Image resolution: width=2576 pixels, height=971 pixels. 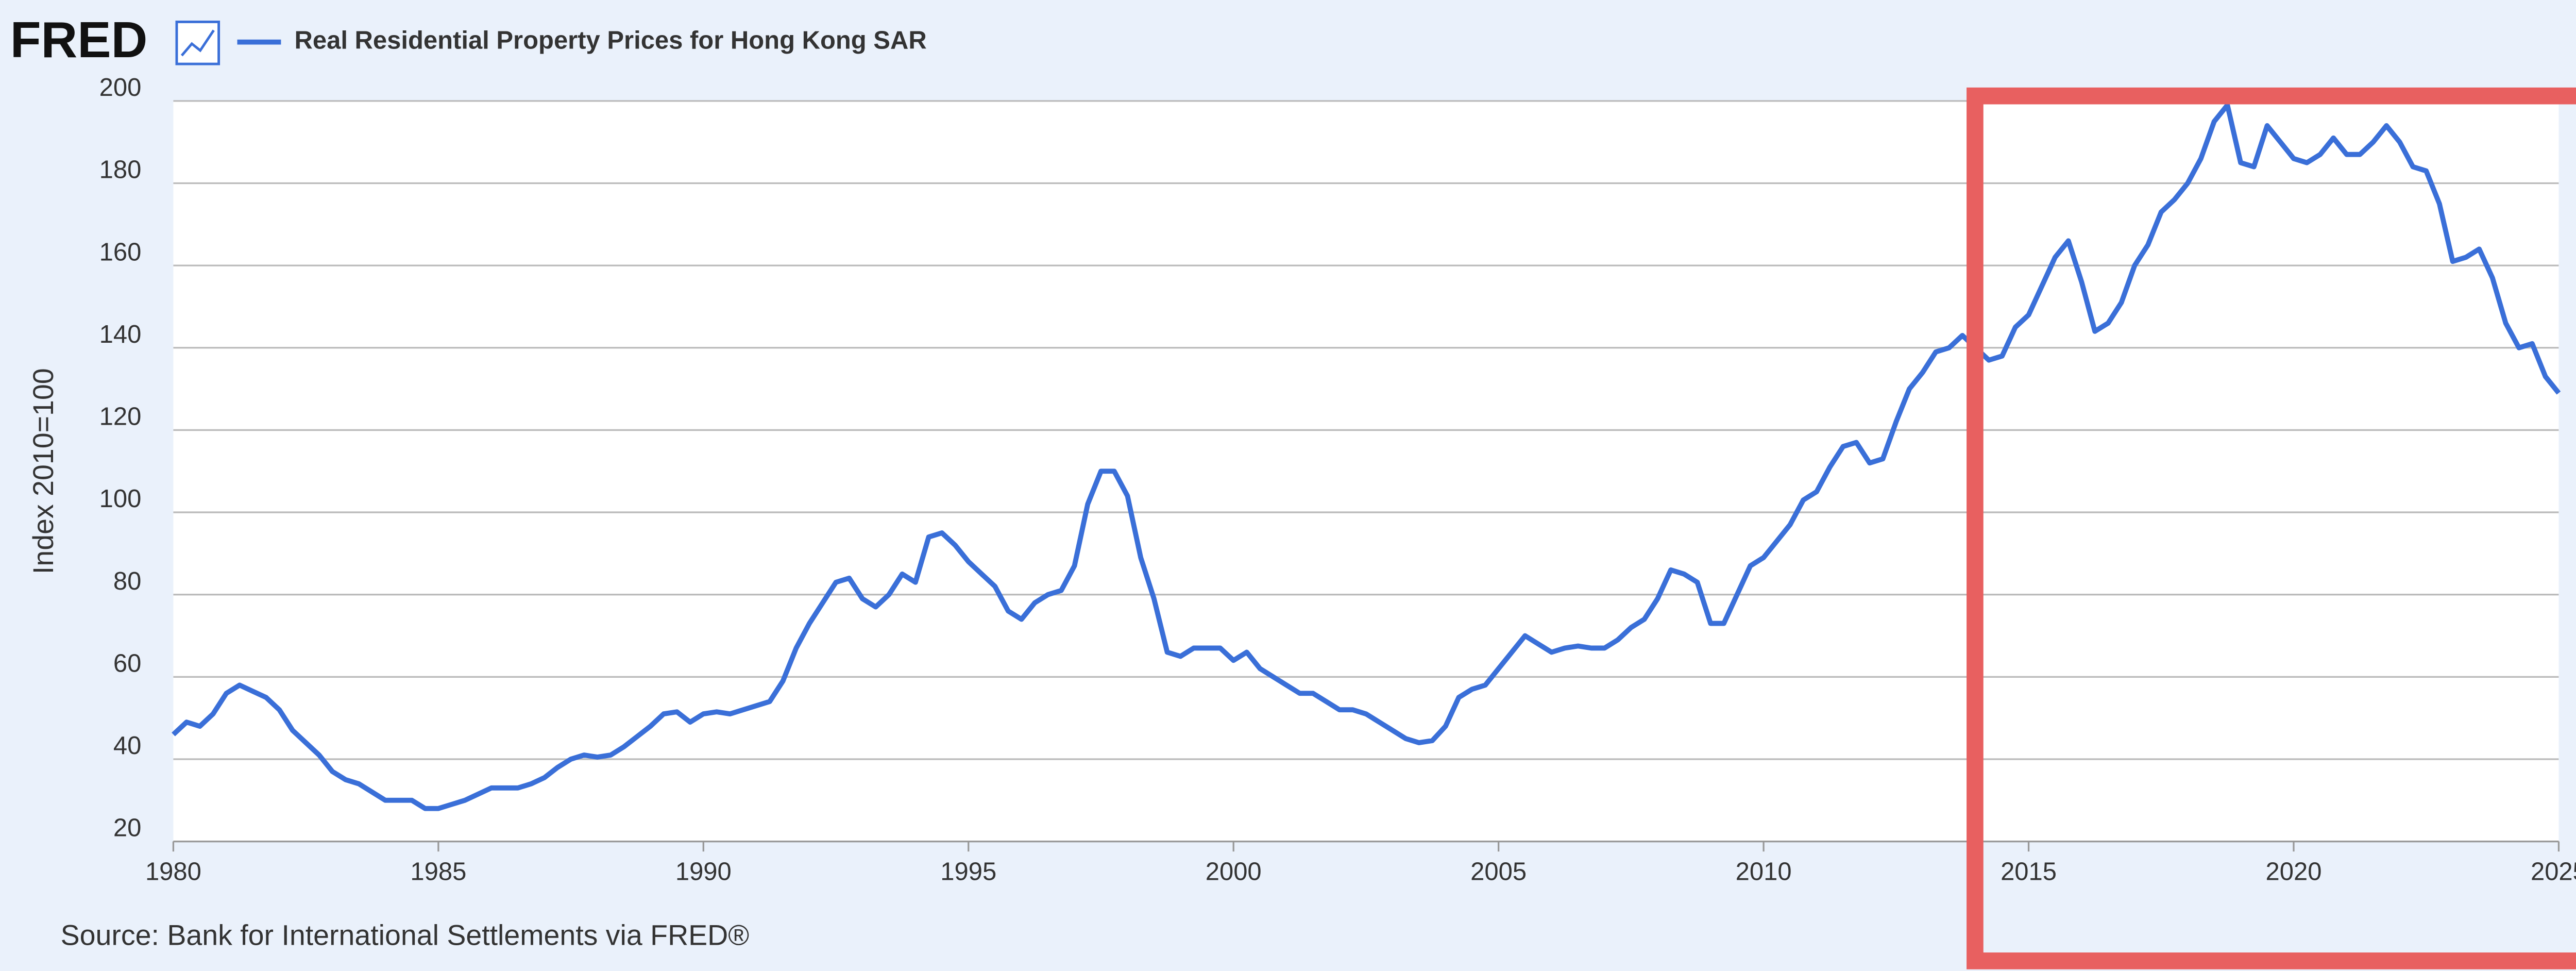 I want to click on y-tick-label: 40, so click(x=127, y=746).